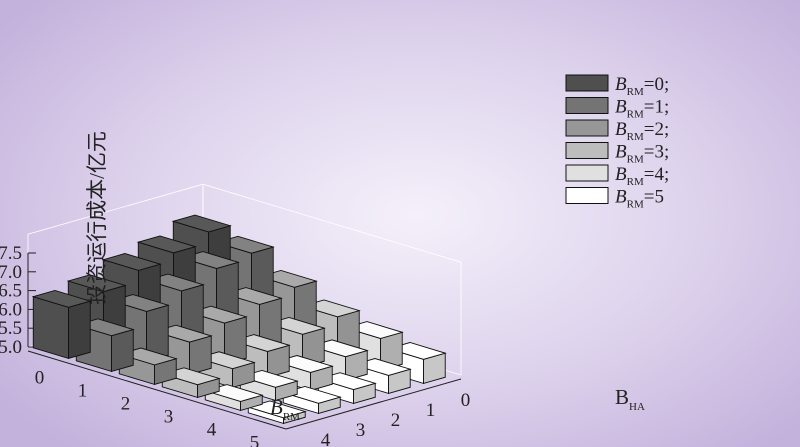 This screenshot has height=447, width=800. Describe the element at coordinates (396, 420) in the screenshot. I see `bha-tick-label: 2` at that location.